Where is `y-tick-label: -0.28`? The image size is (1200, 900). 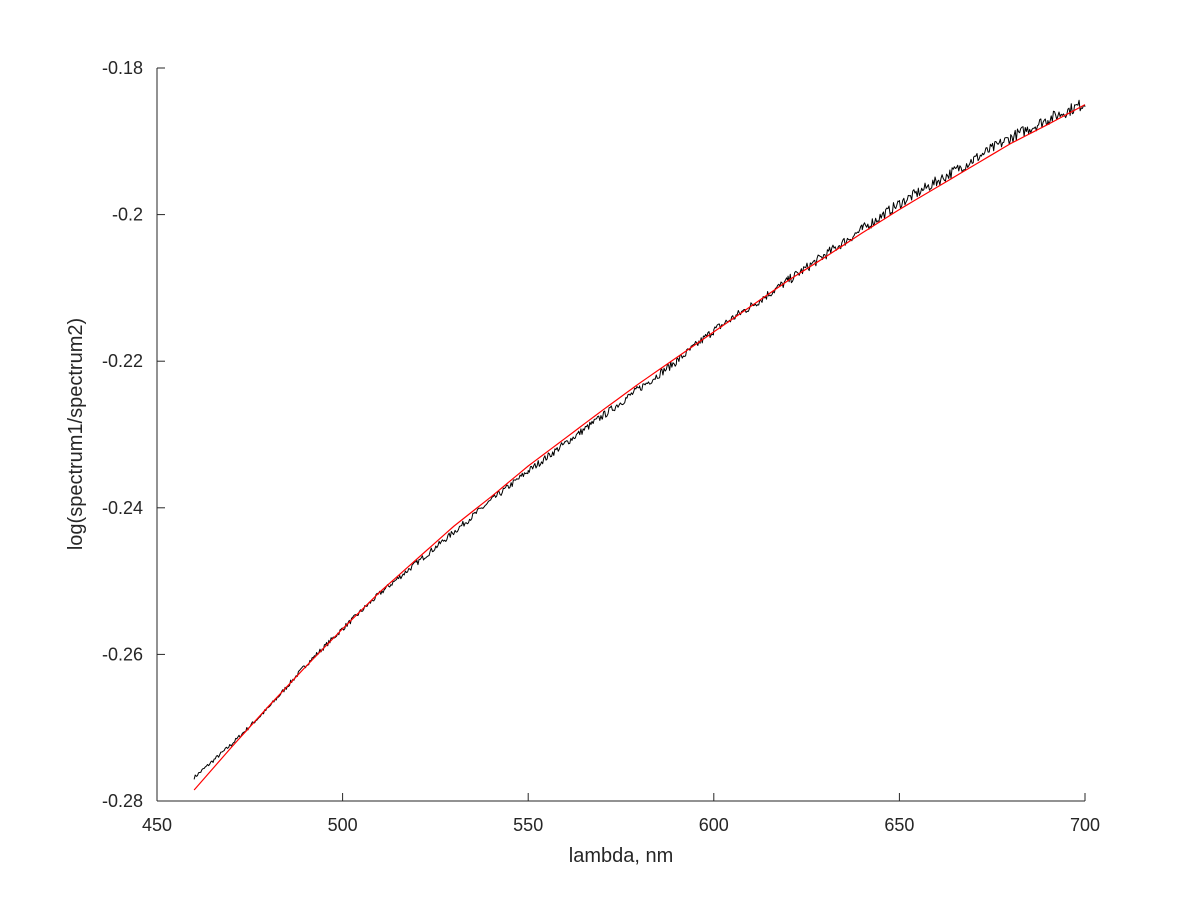
y-tick-label: -0.28 is located at coordinates (122, 801).